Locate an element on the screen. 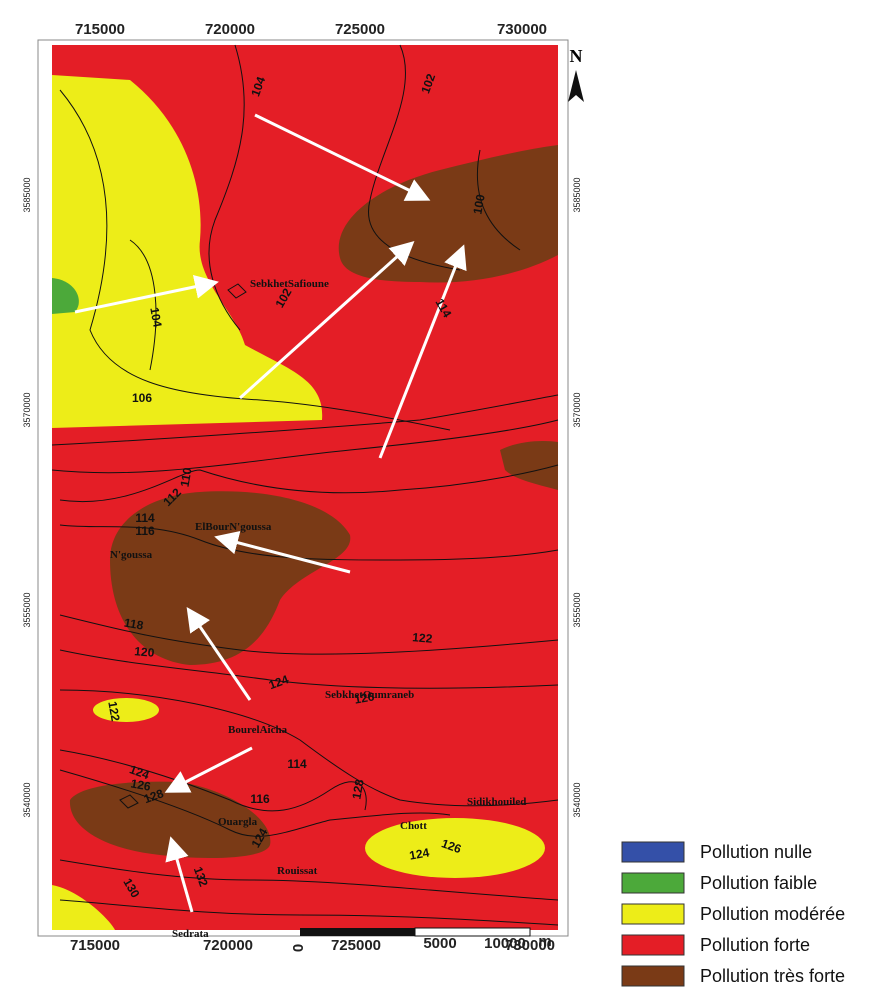 The image size is (884, 989). north-label: N is located at coordinates (576, 56).